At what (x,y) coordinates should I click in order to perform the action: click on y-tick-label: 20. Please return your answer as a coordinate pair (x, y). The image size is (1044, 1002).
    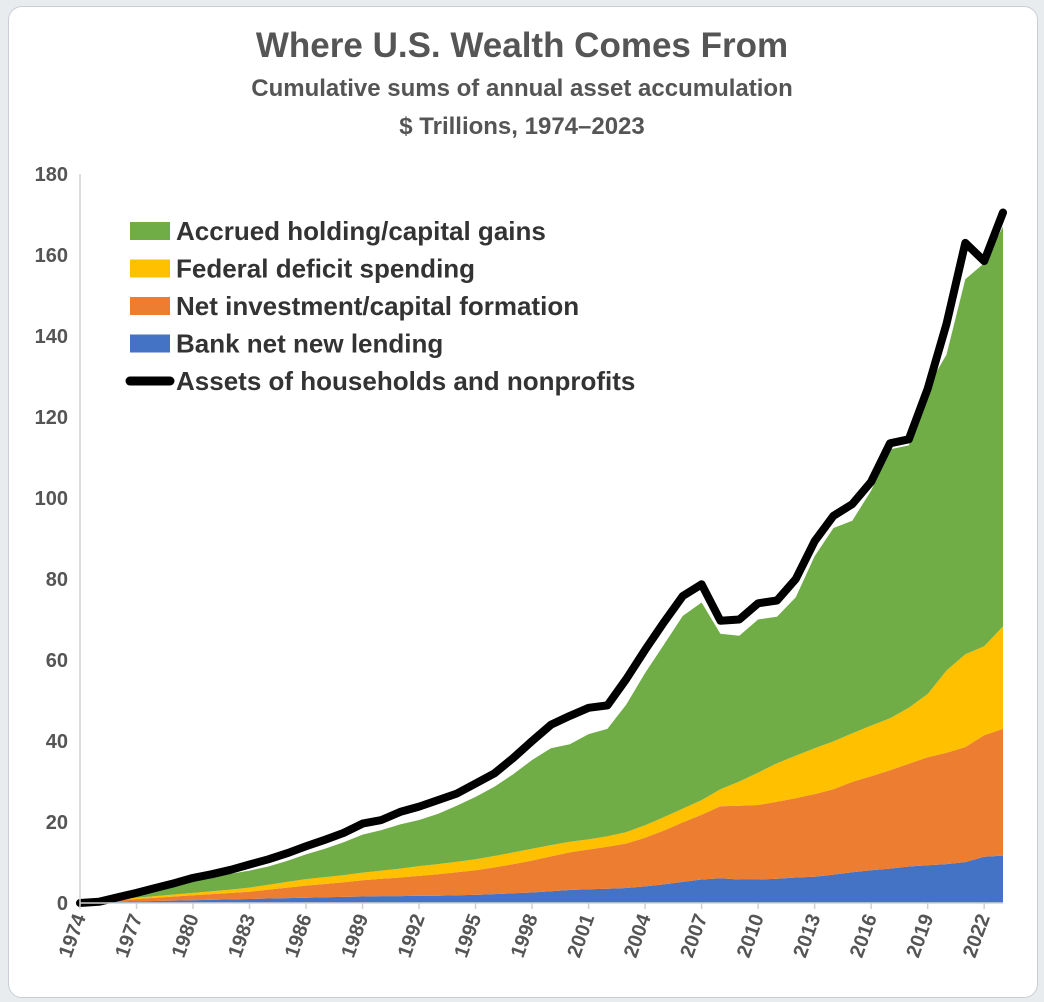
    Looking at the image, I should click on (57, 823).